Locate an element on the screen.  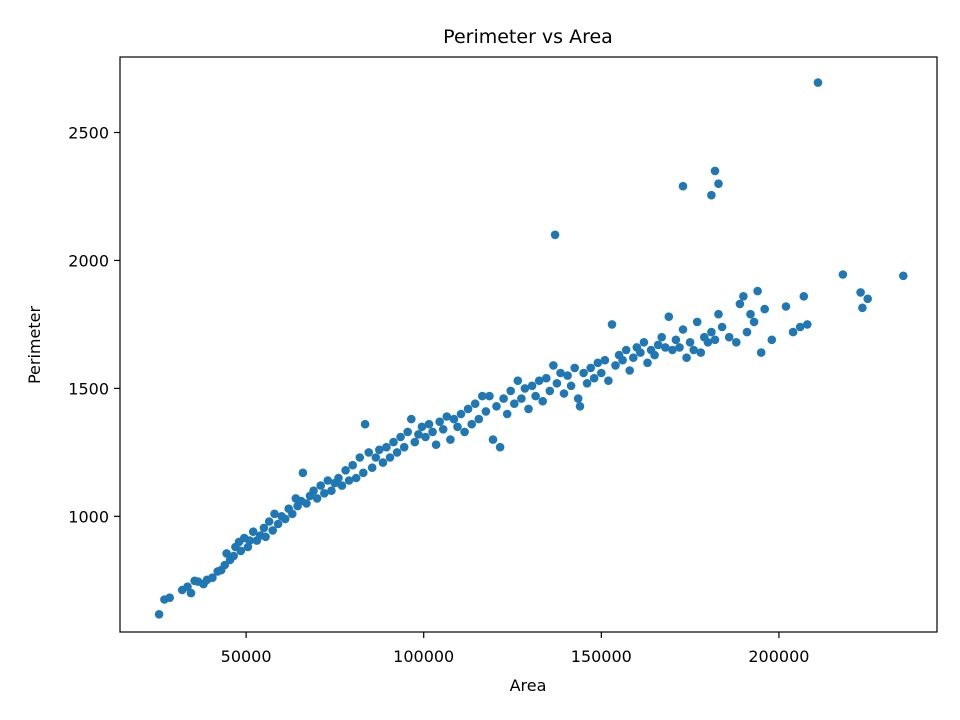
x-axis-ticks: 50000 100000 150000 200000 is located at coordinates (515, 649).